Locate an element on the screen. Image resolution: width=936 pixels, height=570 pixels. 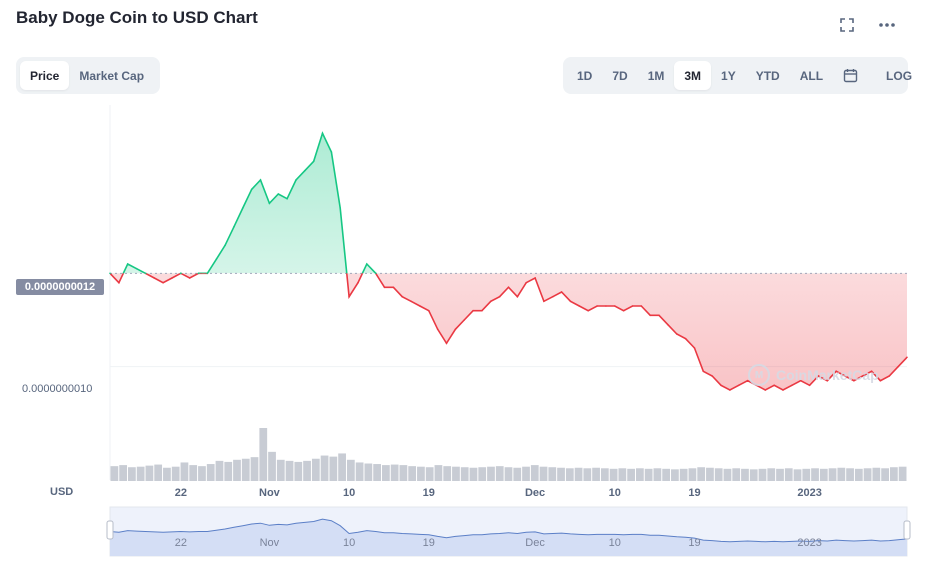
range-7d: 7D is located at coordinates (620, 75).